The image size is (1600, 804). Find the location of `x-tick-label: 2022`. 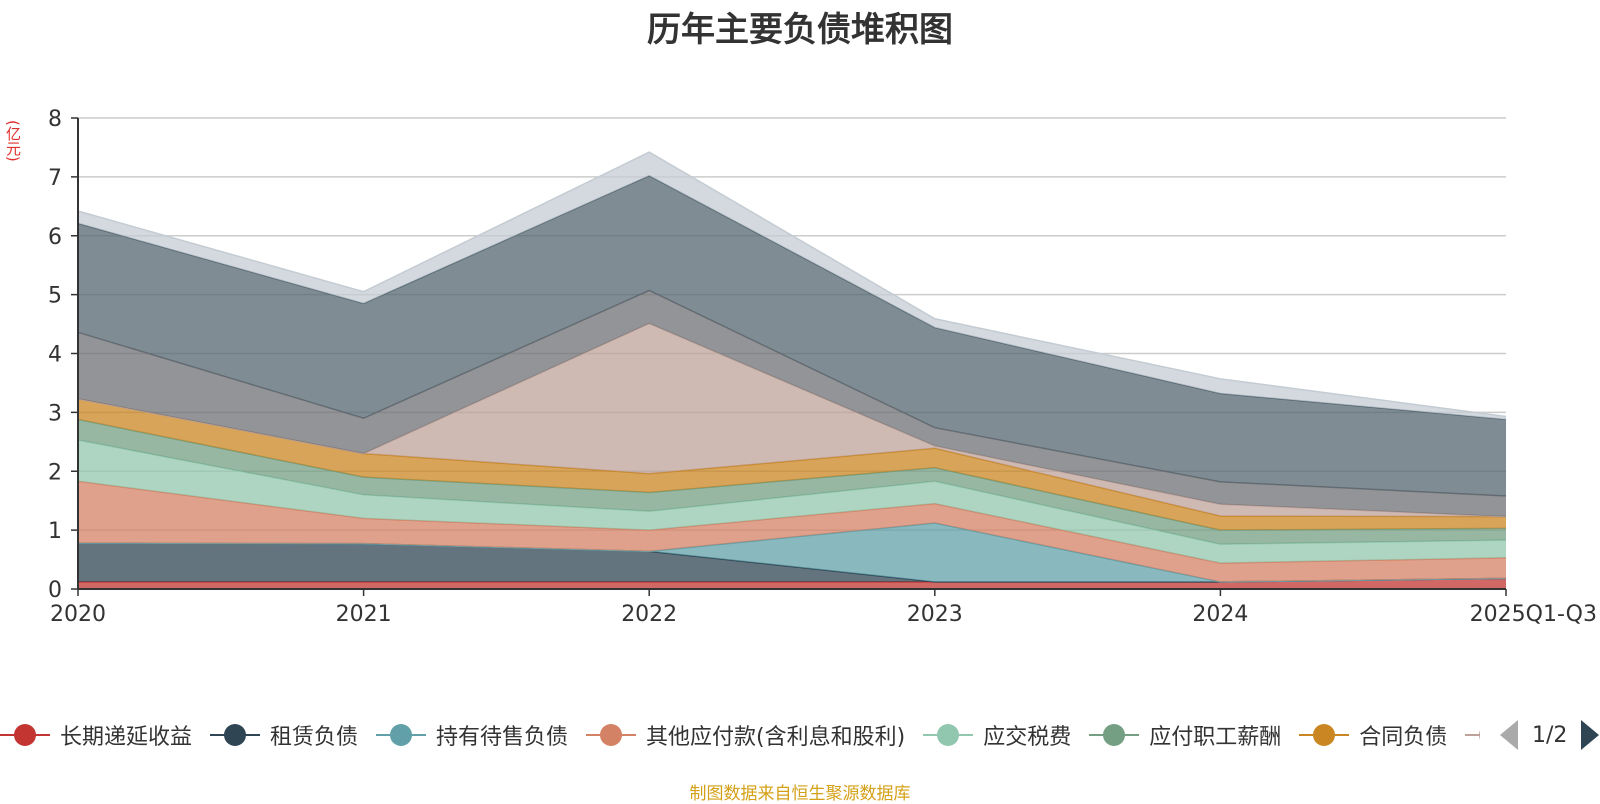

x-tick-label: 2022 is located at coordinates (649, 614).